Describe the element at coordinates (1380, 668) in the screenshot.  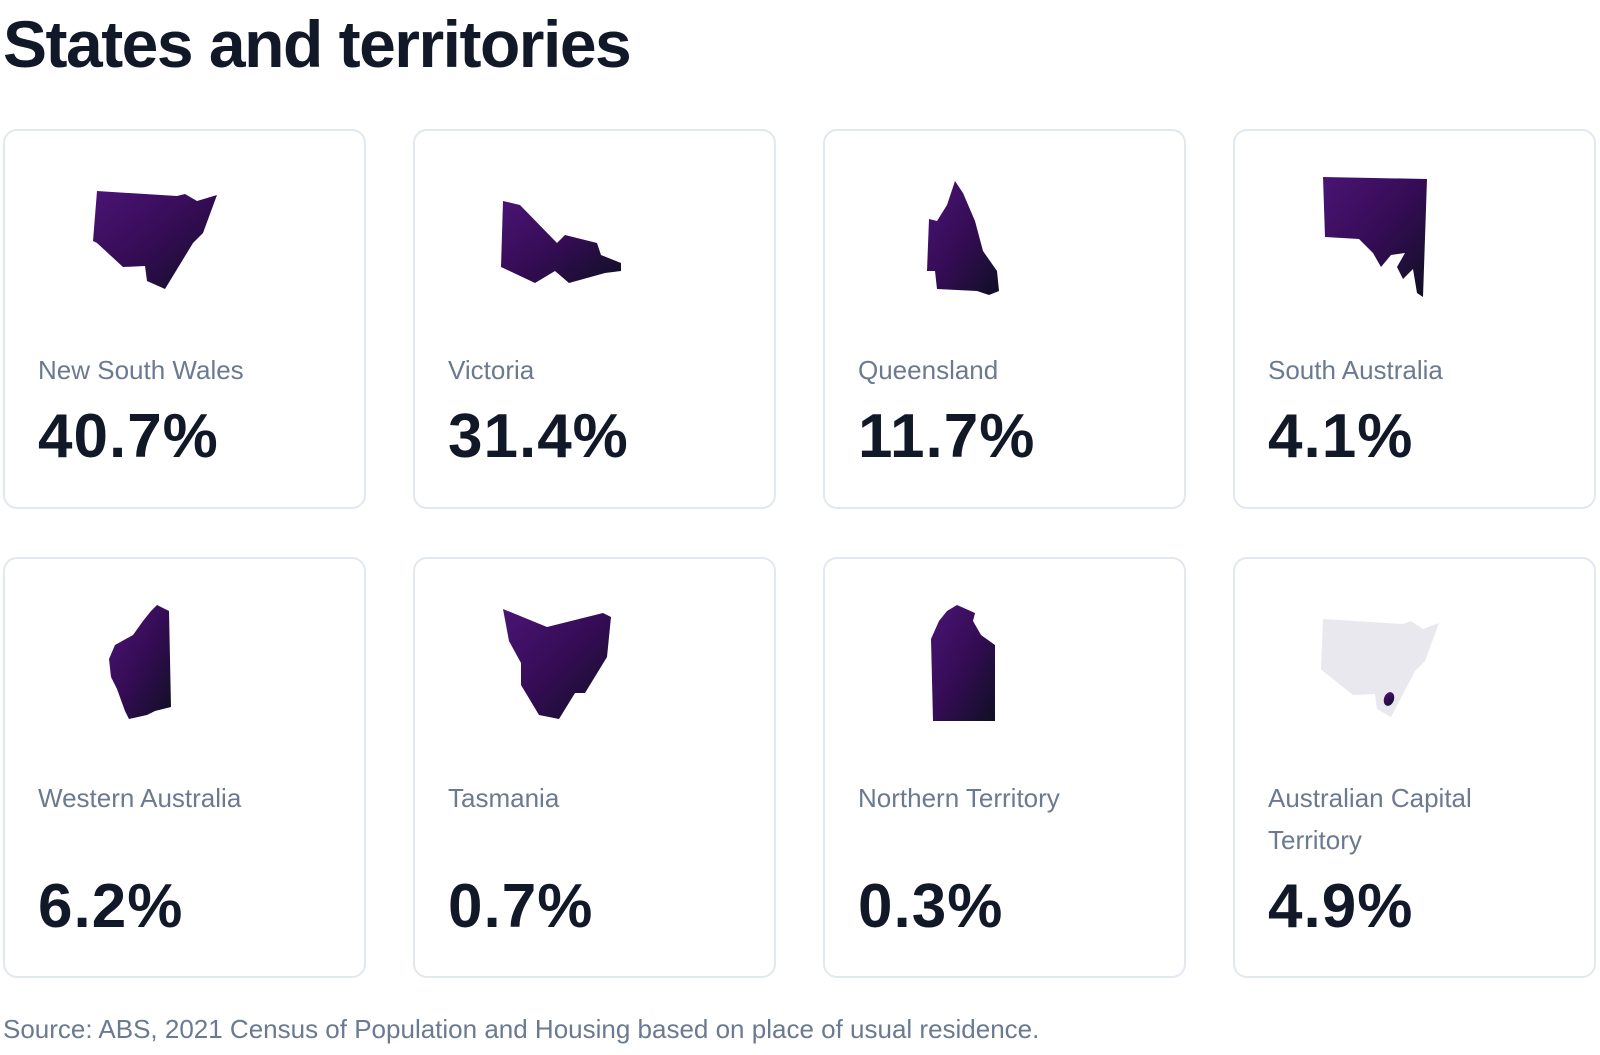
I see `act-map-icon` at that location.